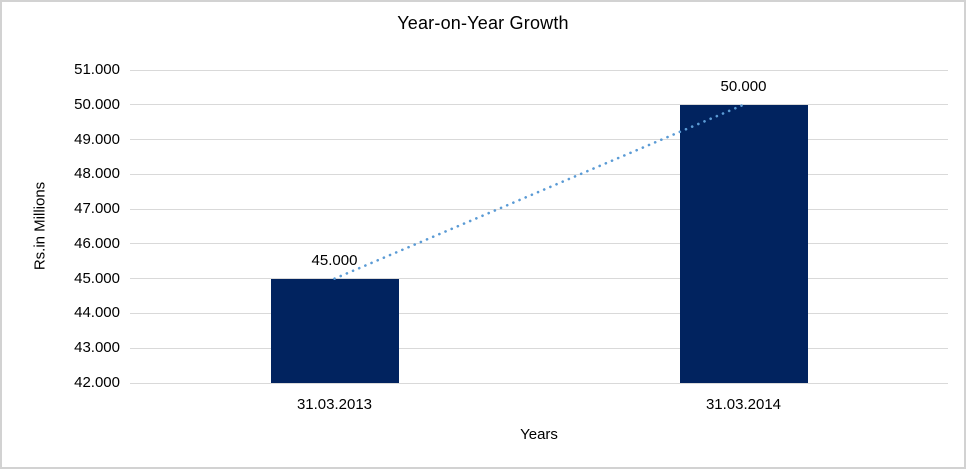 Image resolution: width=966 pixels, height=469 pixels. Describe the element at coordinates (743, 404) in the screenshot. I see `x-tick-label: 31.03.2014` at that location.